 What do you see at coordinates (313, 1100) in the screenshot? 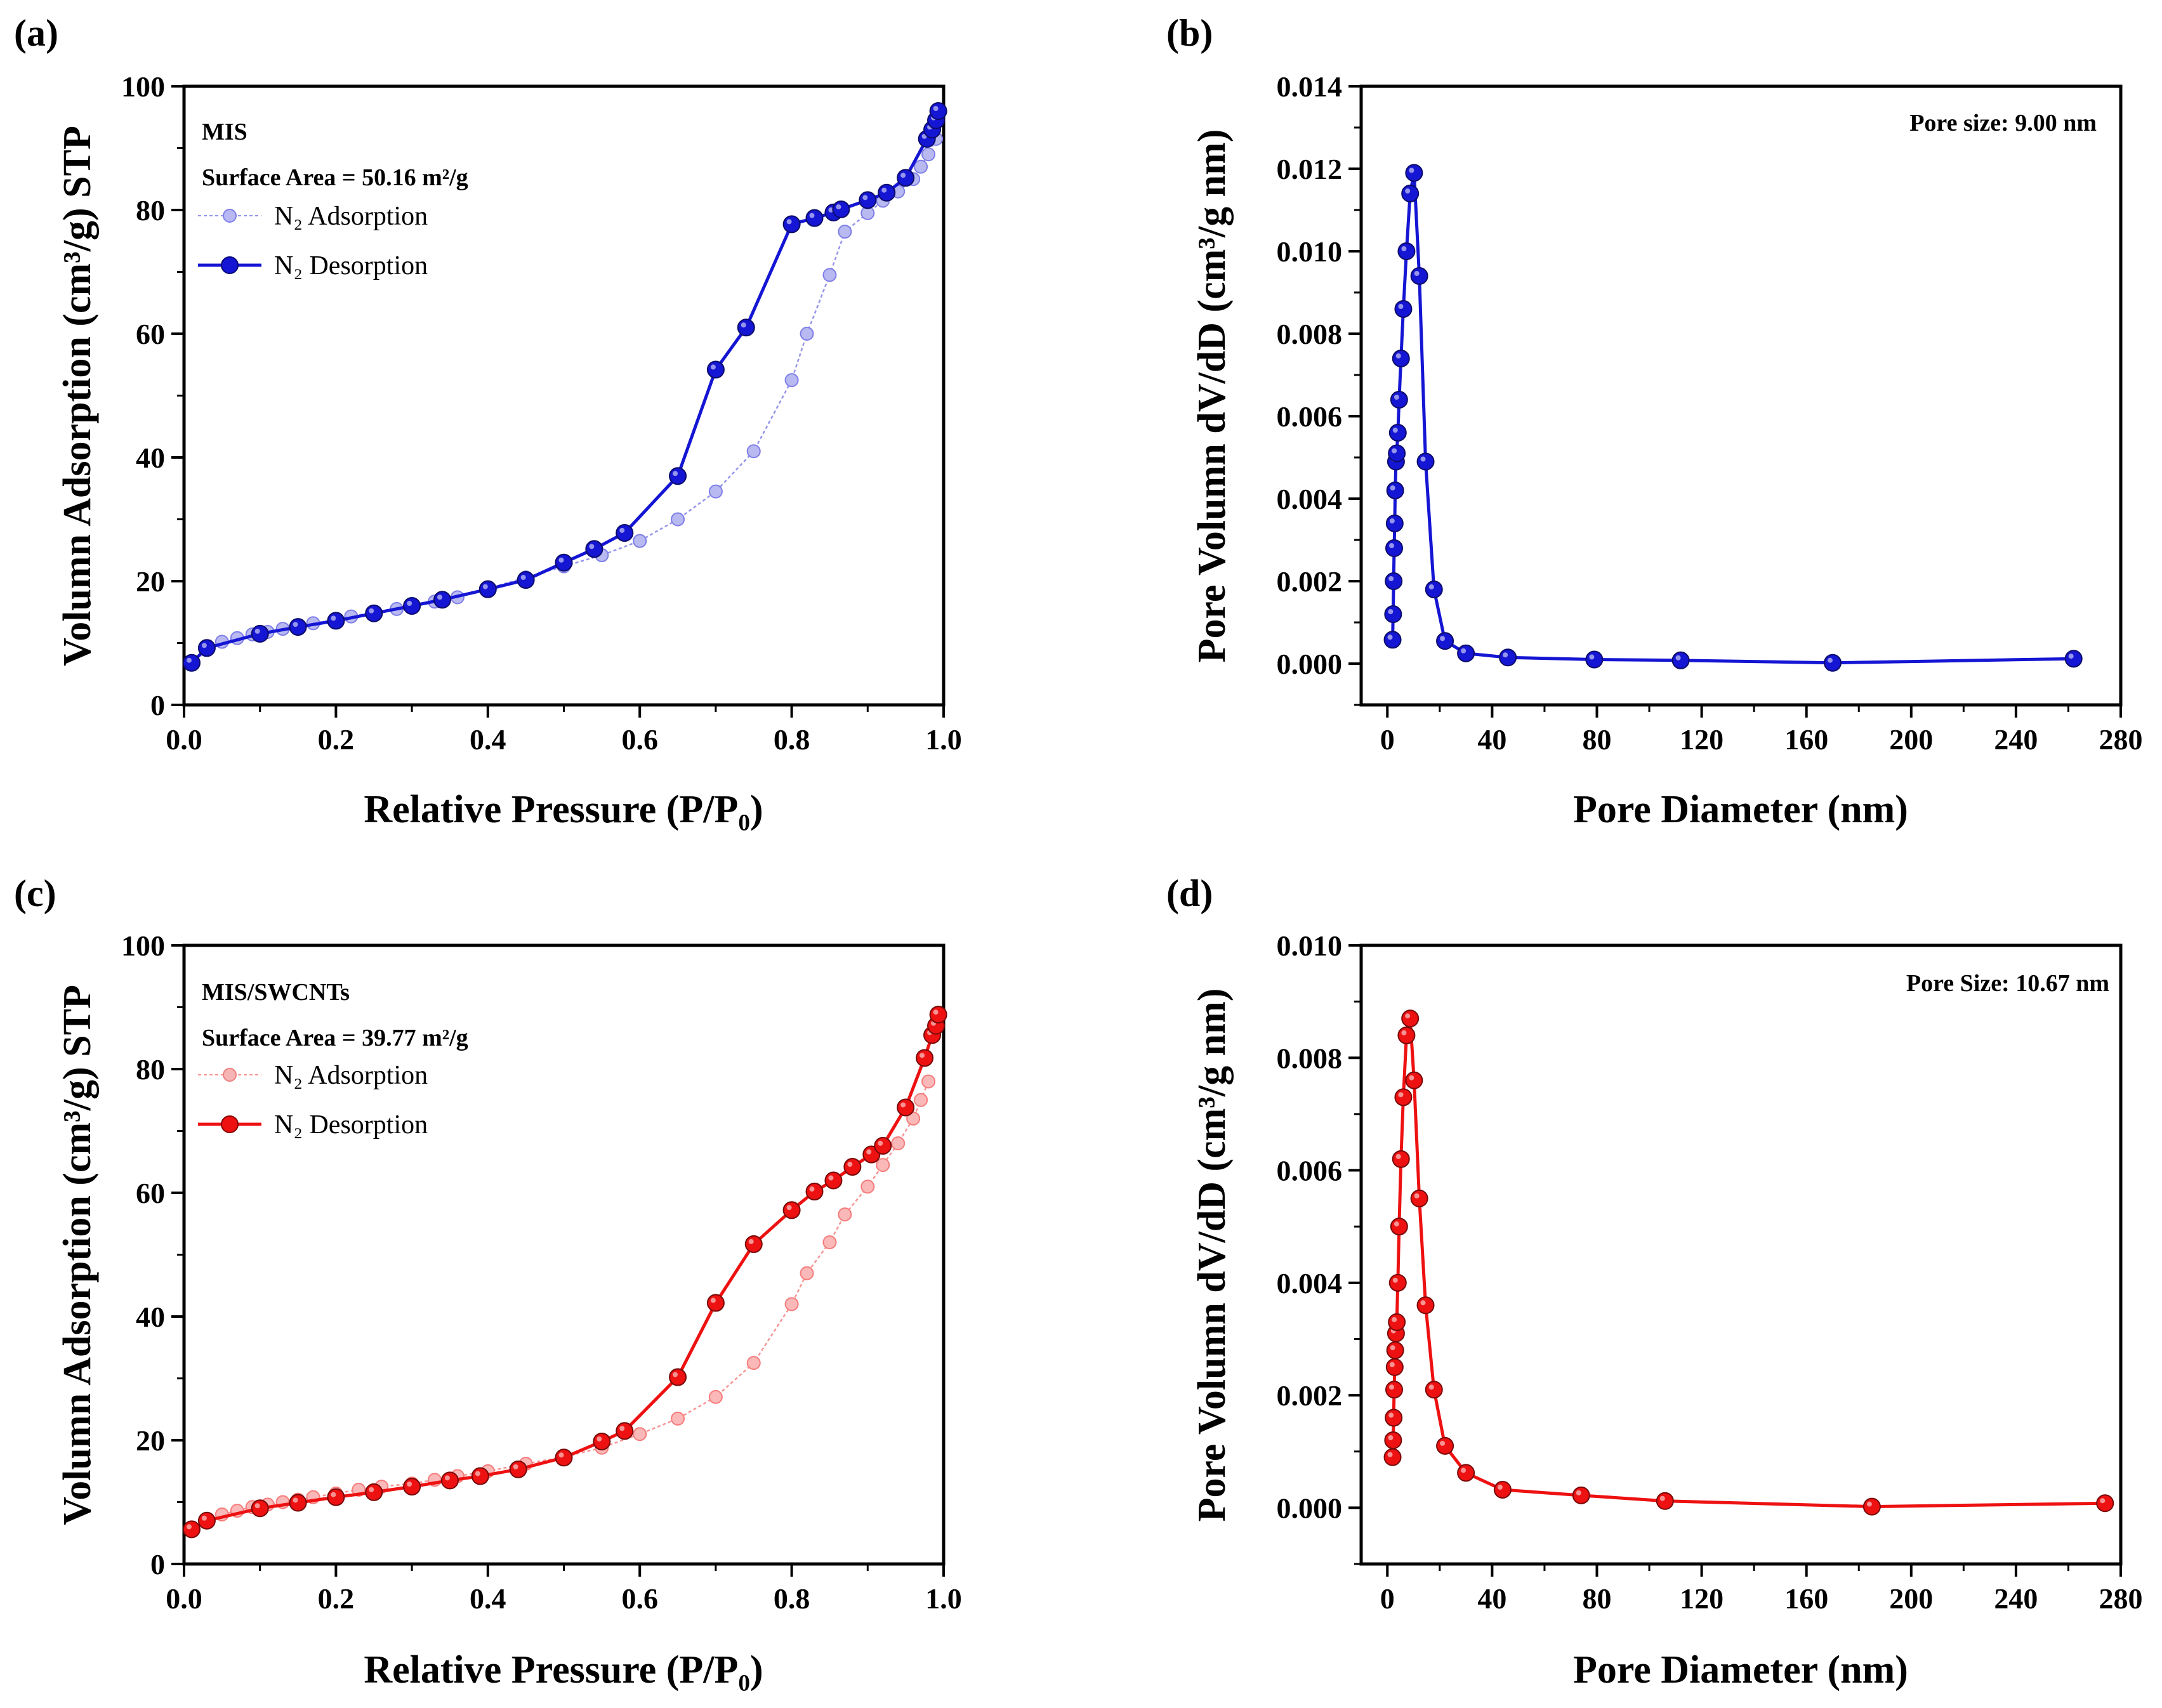
I see `legend: N₂ Adsorption N₂ Desorption` at bounding box center [313, 1100].